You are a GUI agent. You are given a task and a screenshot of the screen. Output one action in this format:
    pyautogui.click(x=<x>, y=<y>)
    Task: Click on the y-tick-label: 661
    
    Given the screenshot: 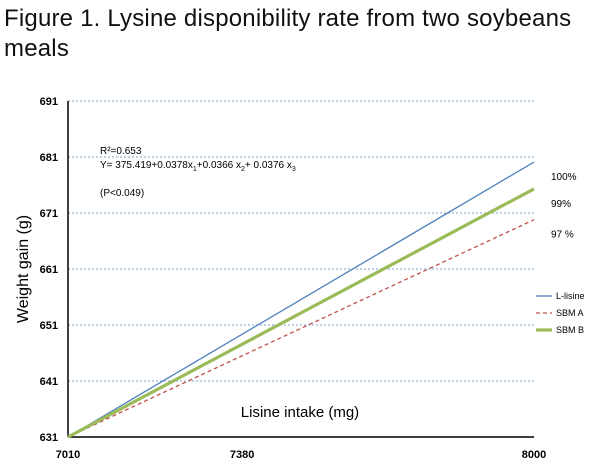 What is the action you would take?
    pyautogui.click(x=49, y=270)
    